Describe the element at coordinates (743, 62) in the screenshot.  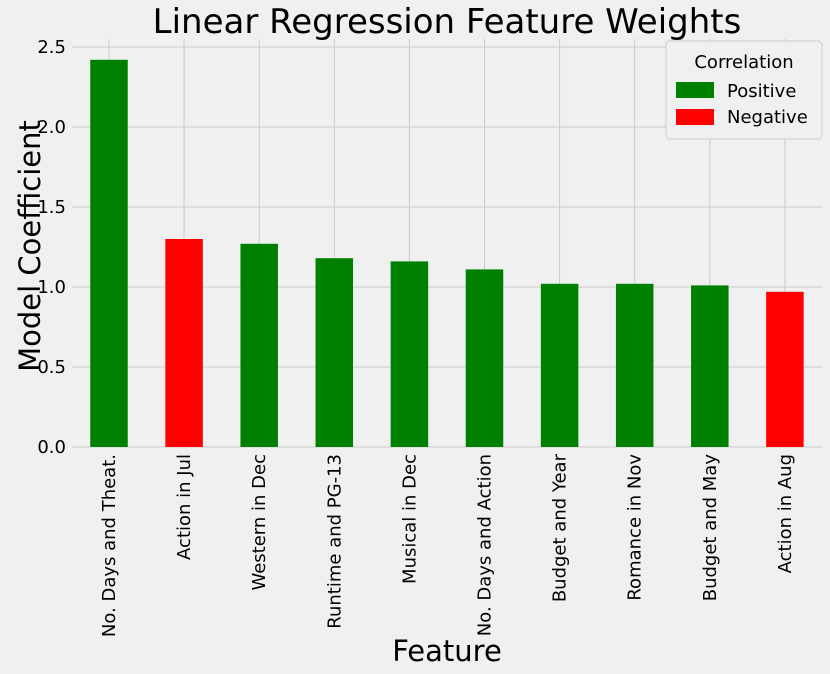
I see `legend-title: Correlation` at that location.